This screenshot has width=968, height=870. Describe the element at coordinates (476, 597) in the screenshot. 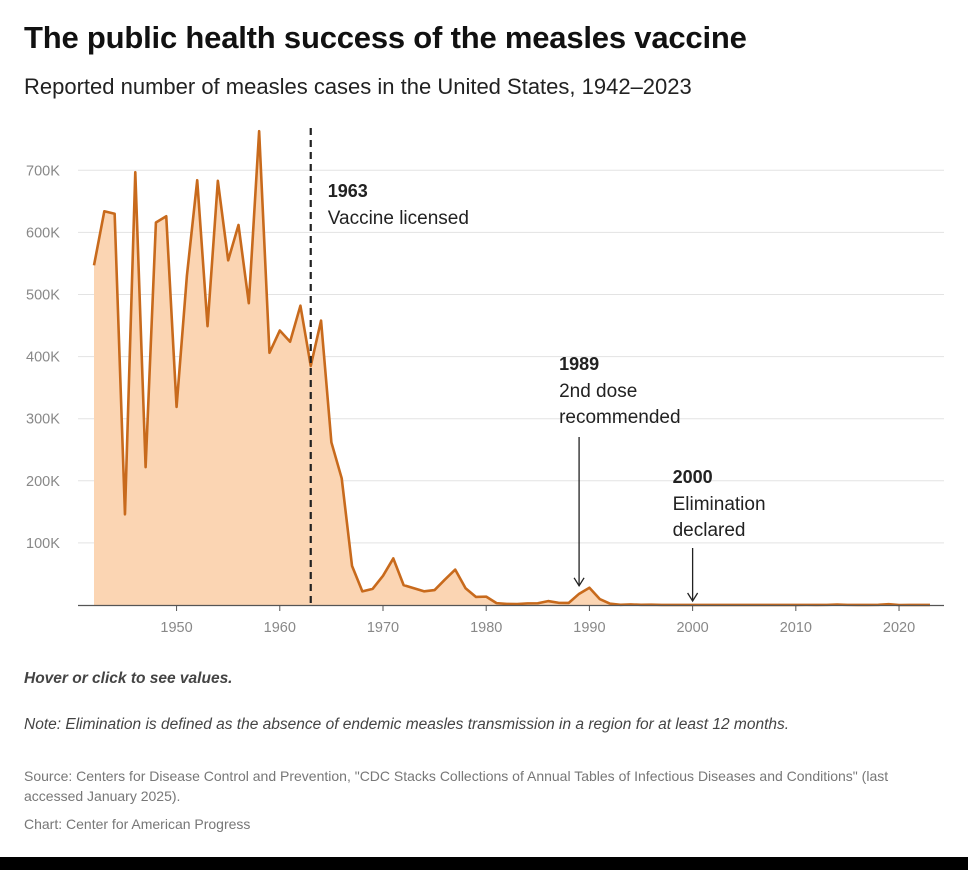

I see `data-point: 1979: 13,000` at that location.